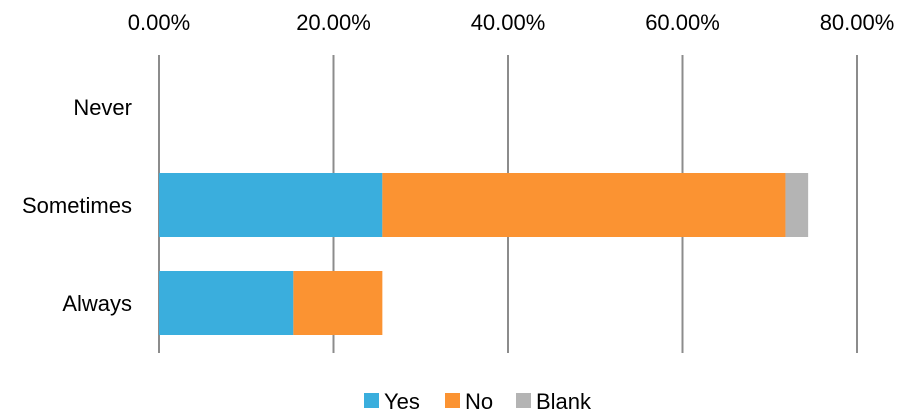 The width and height of the screenshot is (900, 418). I want to click on category-label: Sometimes, so click(77, 205).